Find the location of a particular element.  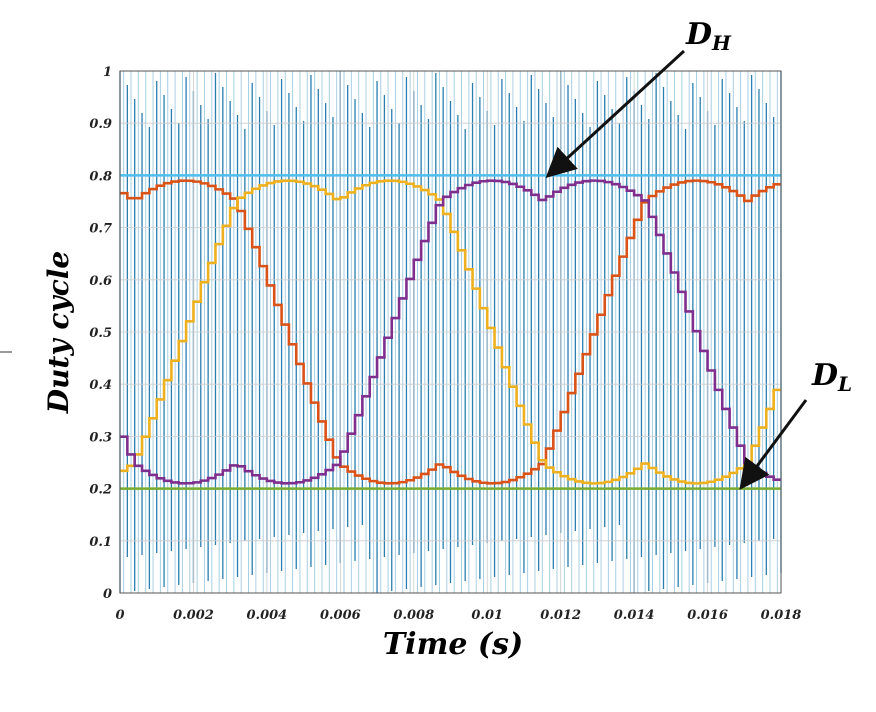

dl-arrow is located at coordinates (773, 444).